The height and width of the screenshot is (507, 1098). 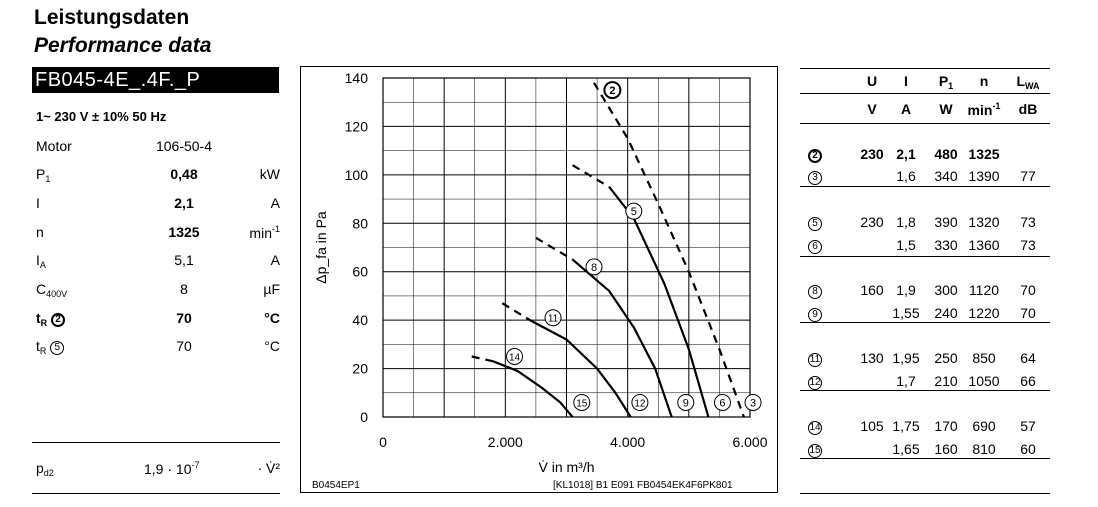 What do you see at coordinates (158, 291) in the screenshot?
I see `spec-row: C400V 8 µF` at bounding box center [158, 291].